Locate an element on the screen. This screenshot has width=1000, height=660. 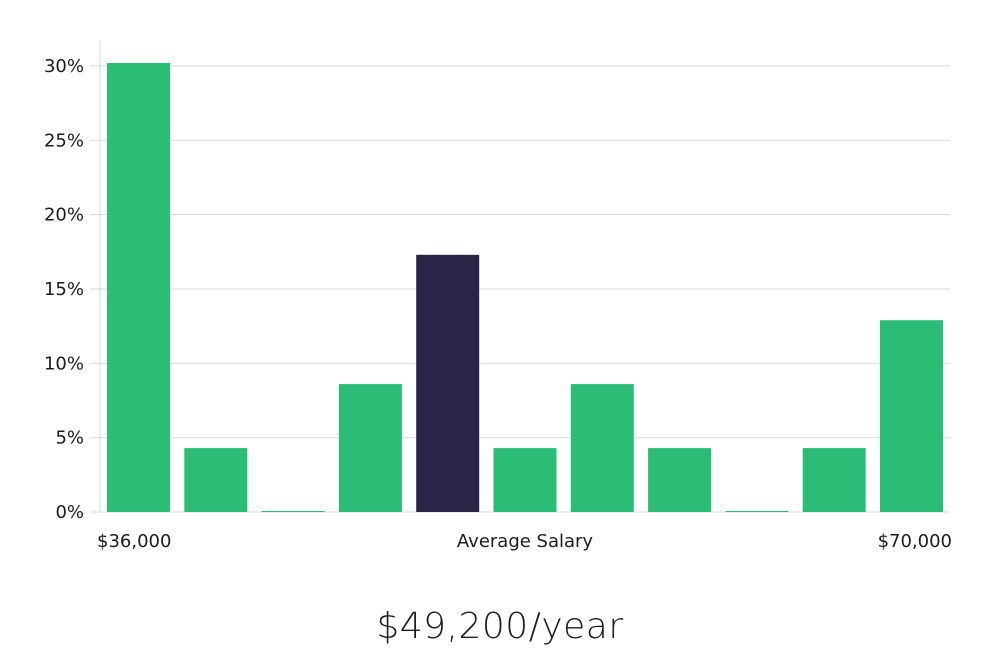
y-tick-label: 10% is located at coordinates (64, 363).